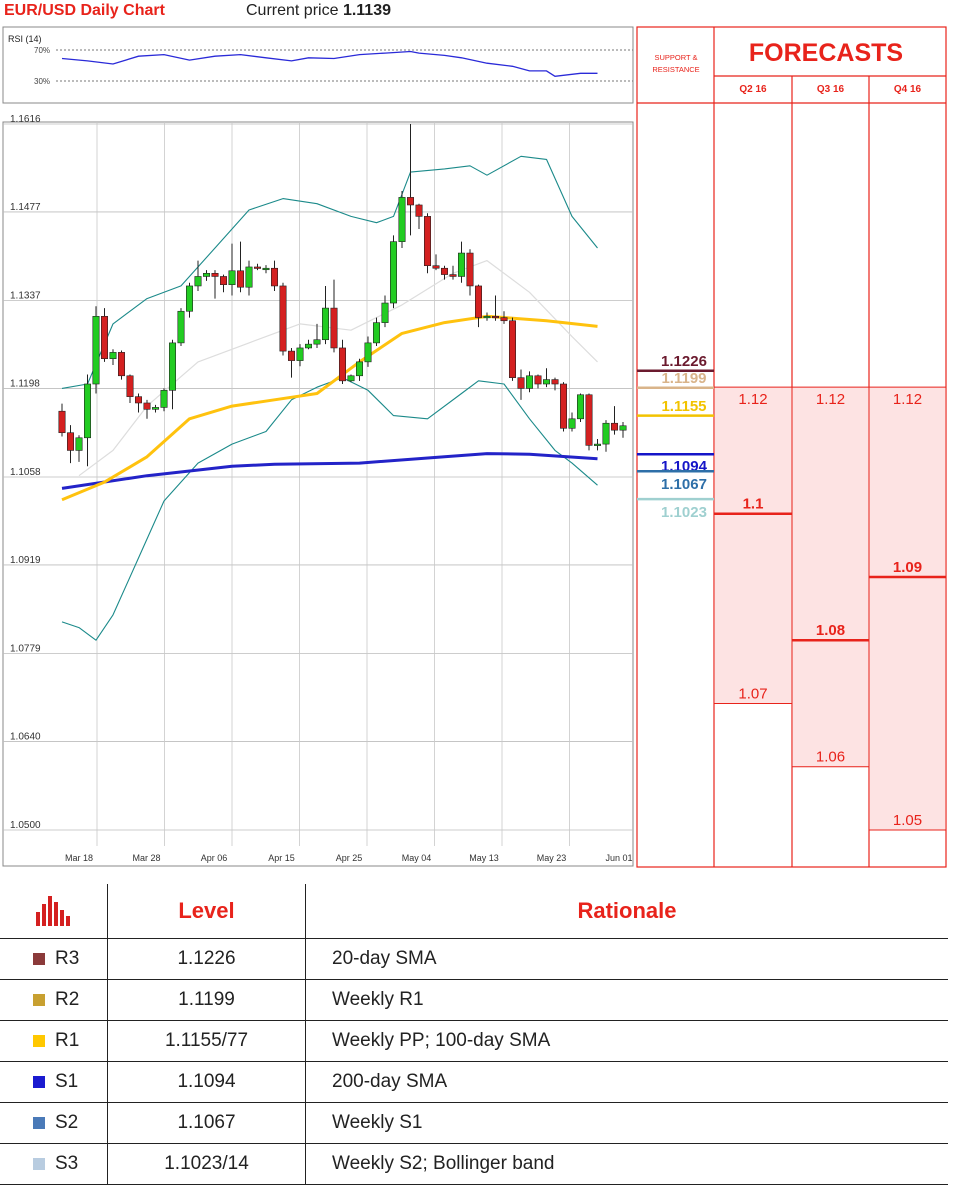 The width and height of the screenshot is (954, 1185). I want to click on x-tick-label: Jun 01, so click(618, 858).